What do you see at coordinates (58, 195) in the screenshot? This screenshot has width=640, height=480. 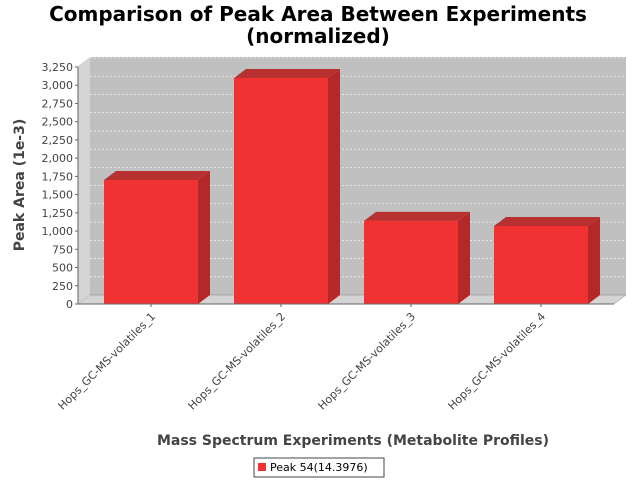 I see `y-tick-label: 1,500` at bounding box center [58, 195].